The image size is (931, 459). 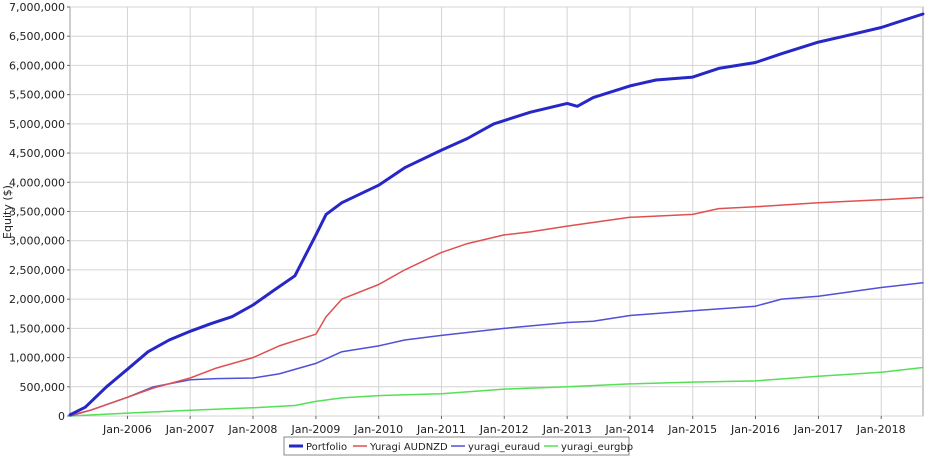 I want to click on y-tick-label: 7,000,000, so click(x=37, y=7).